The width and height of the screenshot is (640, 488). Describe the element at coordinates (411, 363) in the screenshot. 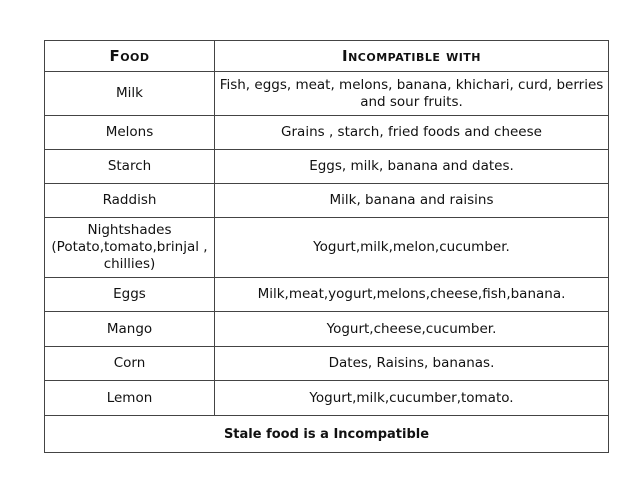

I see `incompatible-cell: Dates, Raisins, bananas.` at that location.